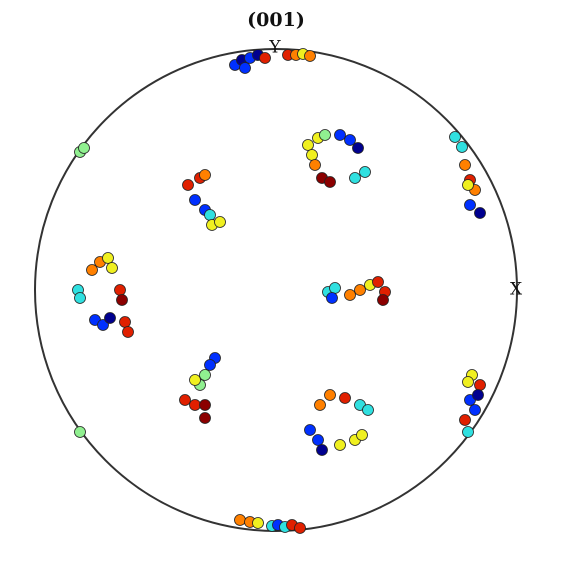 The width and height of the screenshot is (562, 562). Describe the element at coordinates (516, 290) in the screenshot. I see `x-axis-label: X` at that location.